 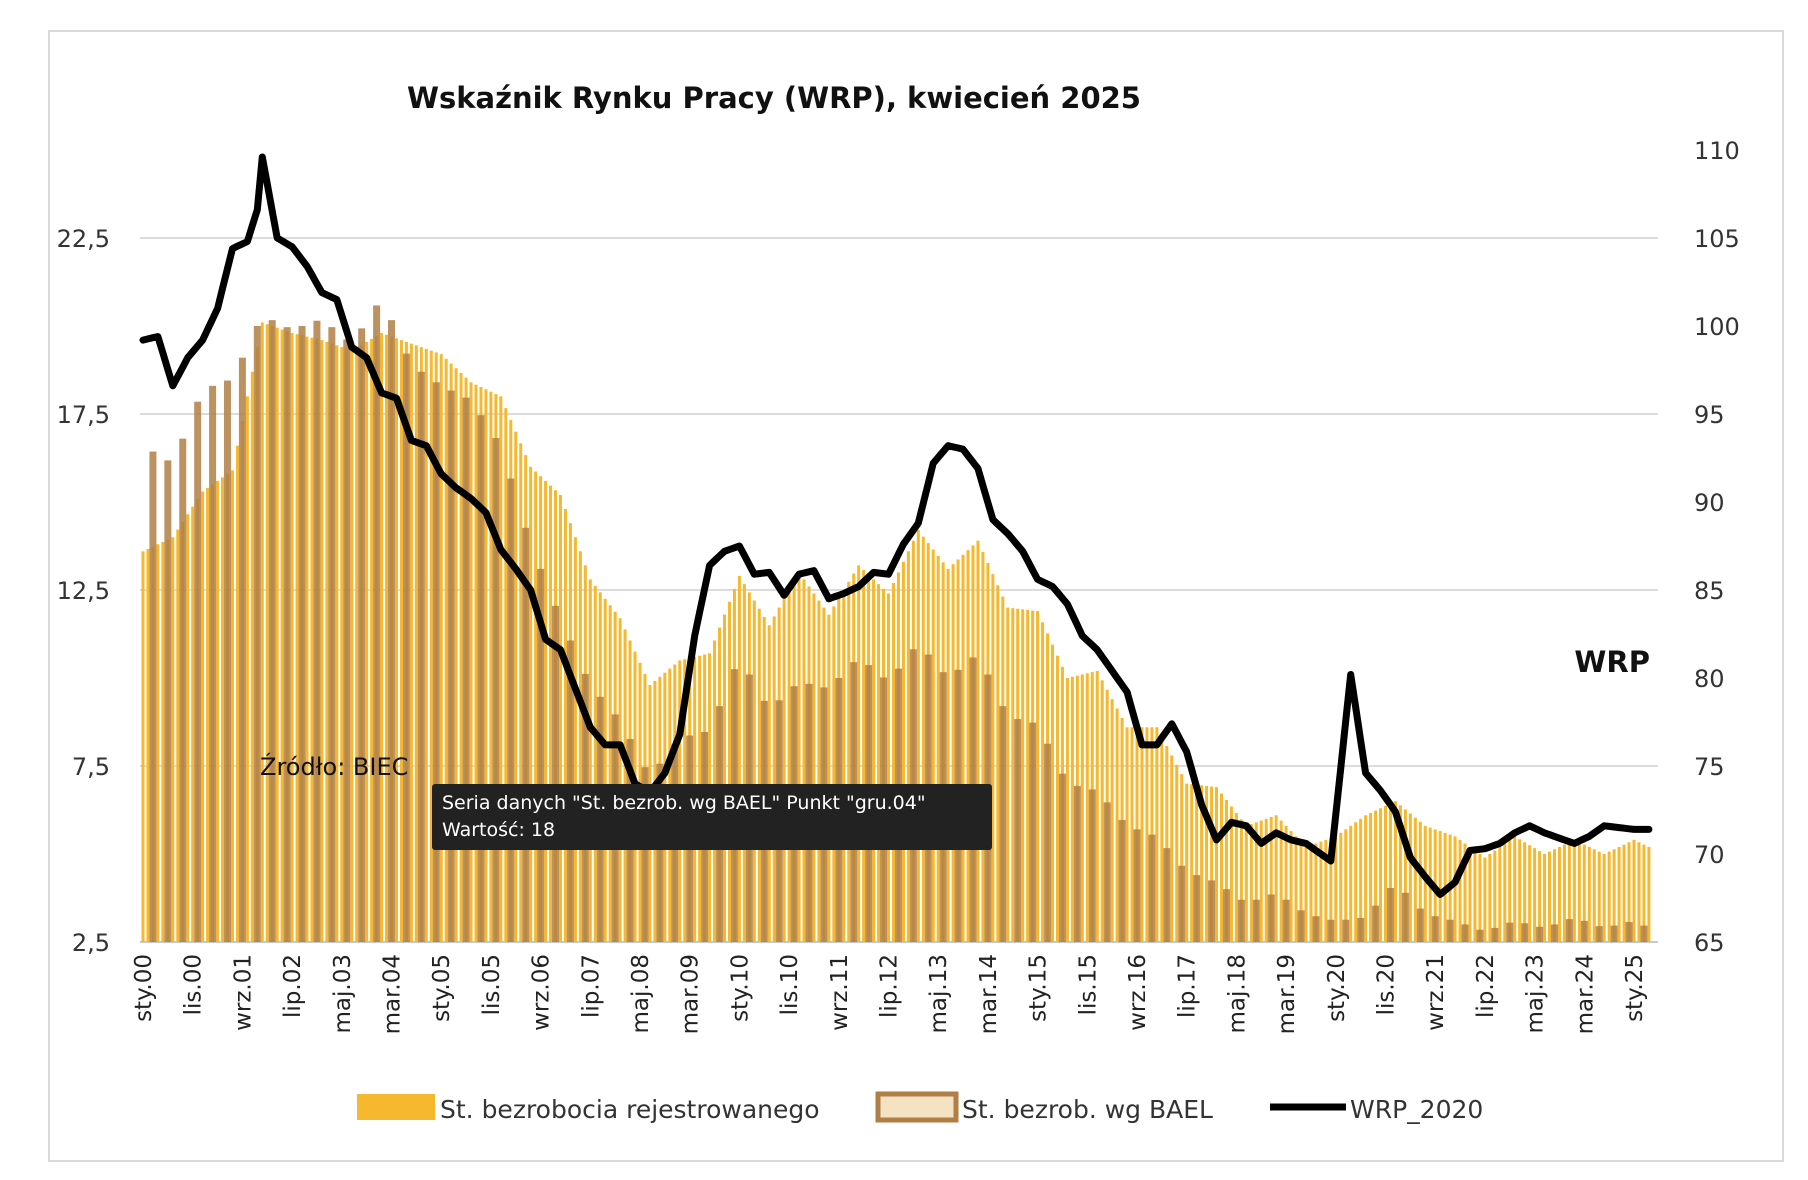 What do you see at coordinates (1138, 992) in the screenshot?
I see `x-tick-label: wrz.16` at bounding box center [1138, 992].